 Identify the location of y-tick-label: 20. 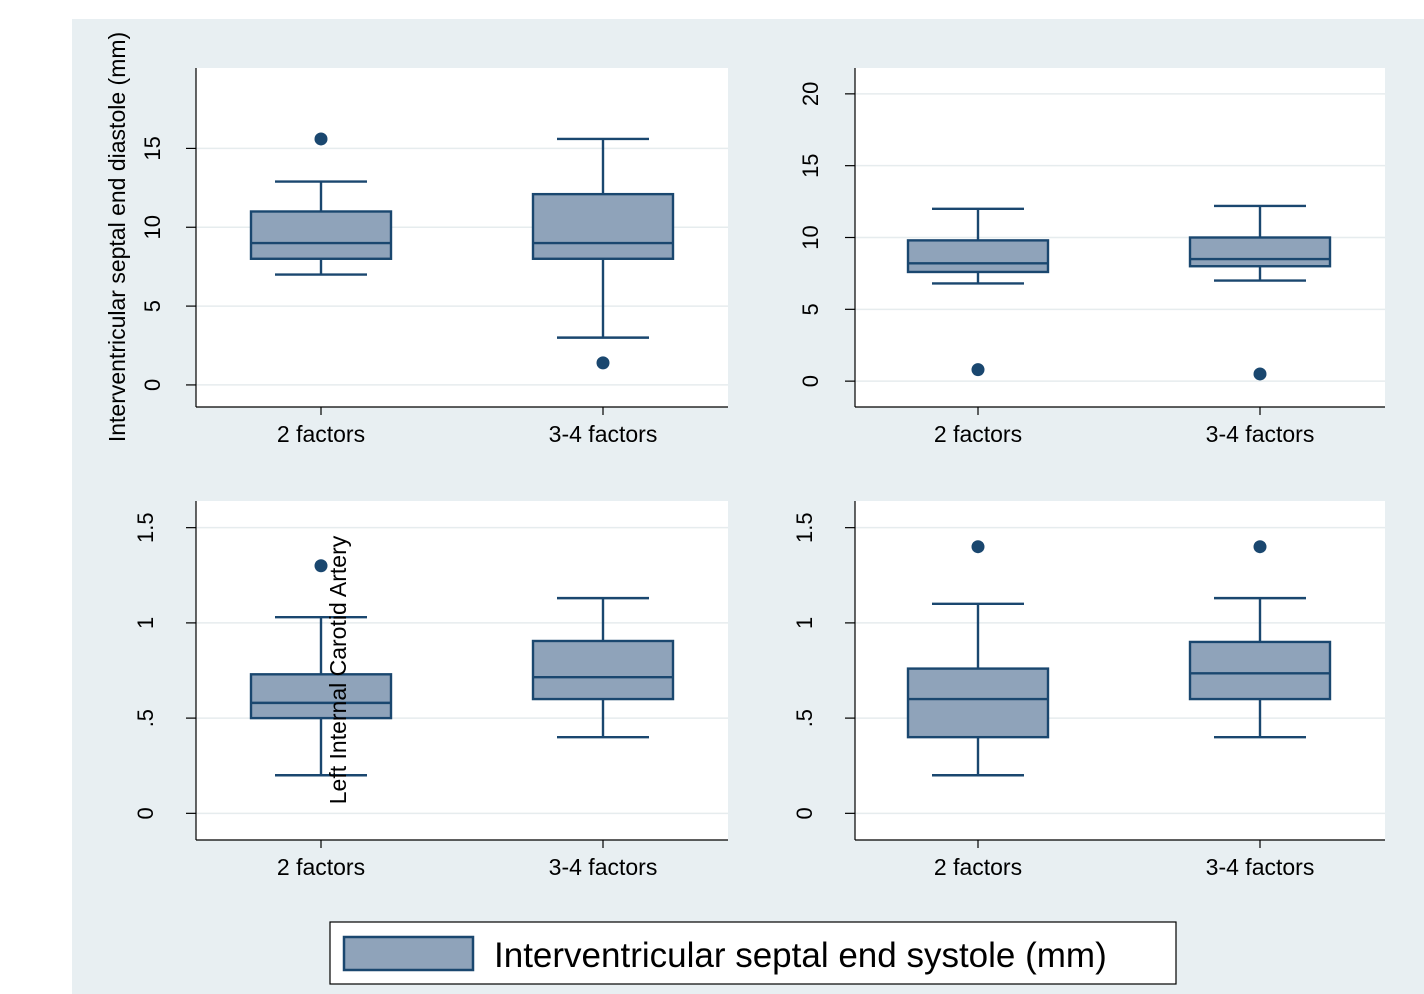
(810, 94).